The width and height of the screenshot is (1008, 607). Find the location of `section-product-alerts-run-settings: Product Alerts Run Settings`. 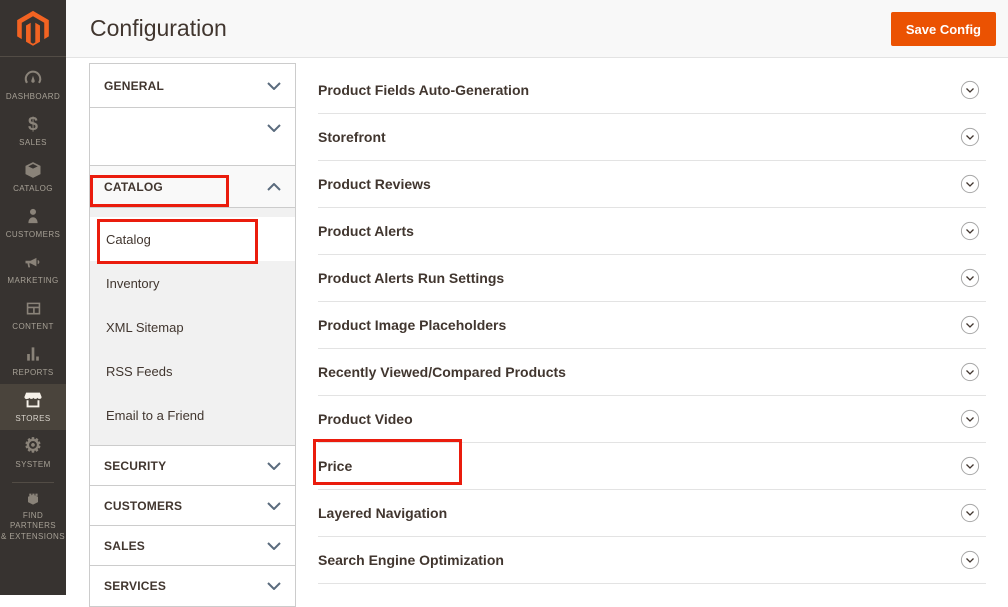

section-product-alerts-run-settings: Product Alerts Run Settings is located at coordinates (652, 278).